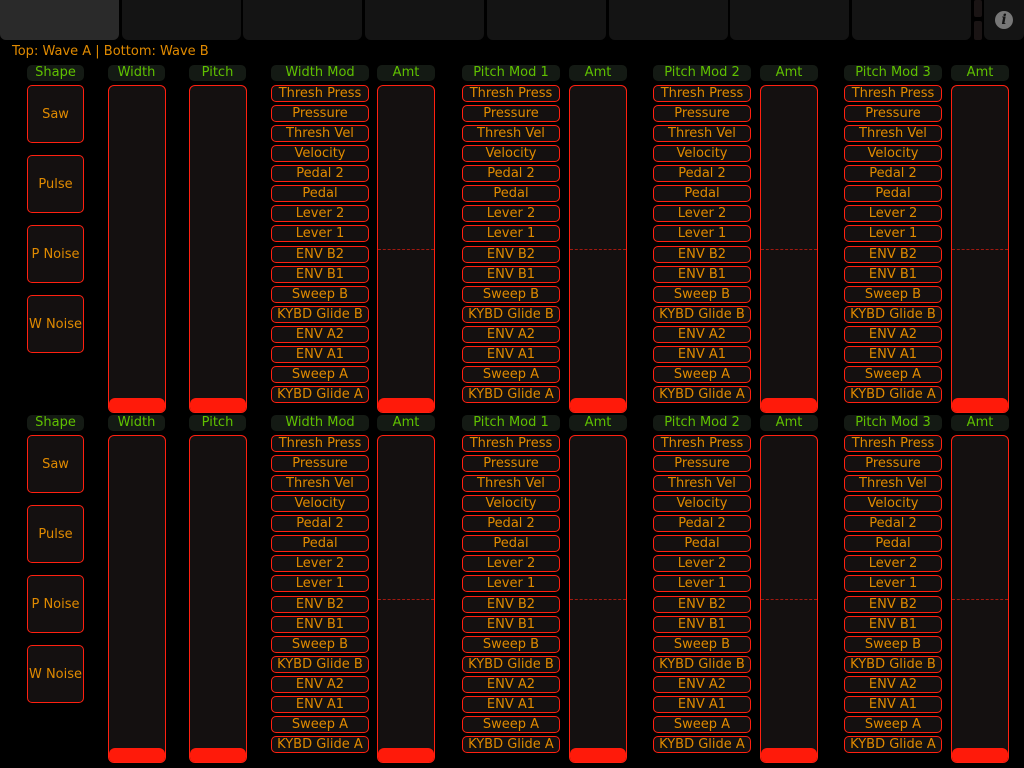 The height and width of the screenshot is (768, 1024). Describe the element at coordinates (1004, 20) in the screenshot. I see `info-button: i` at that location.